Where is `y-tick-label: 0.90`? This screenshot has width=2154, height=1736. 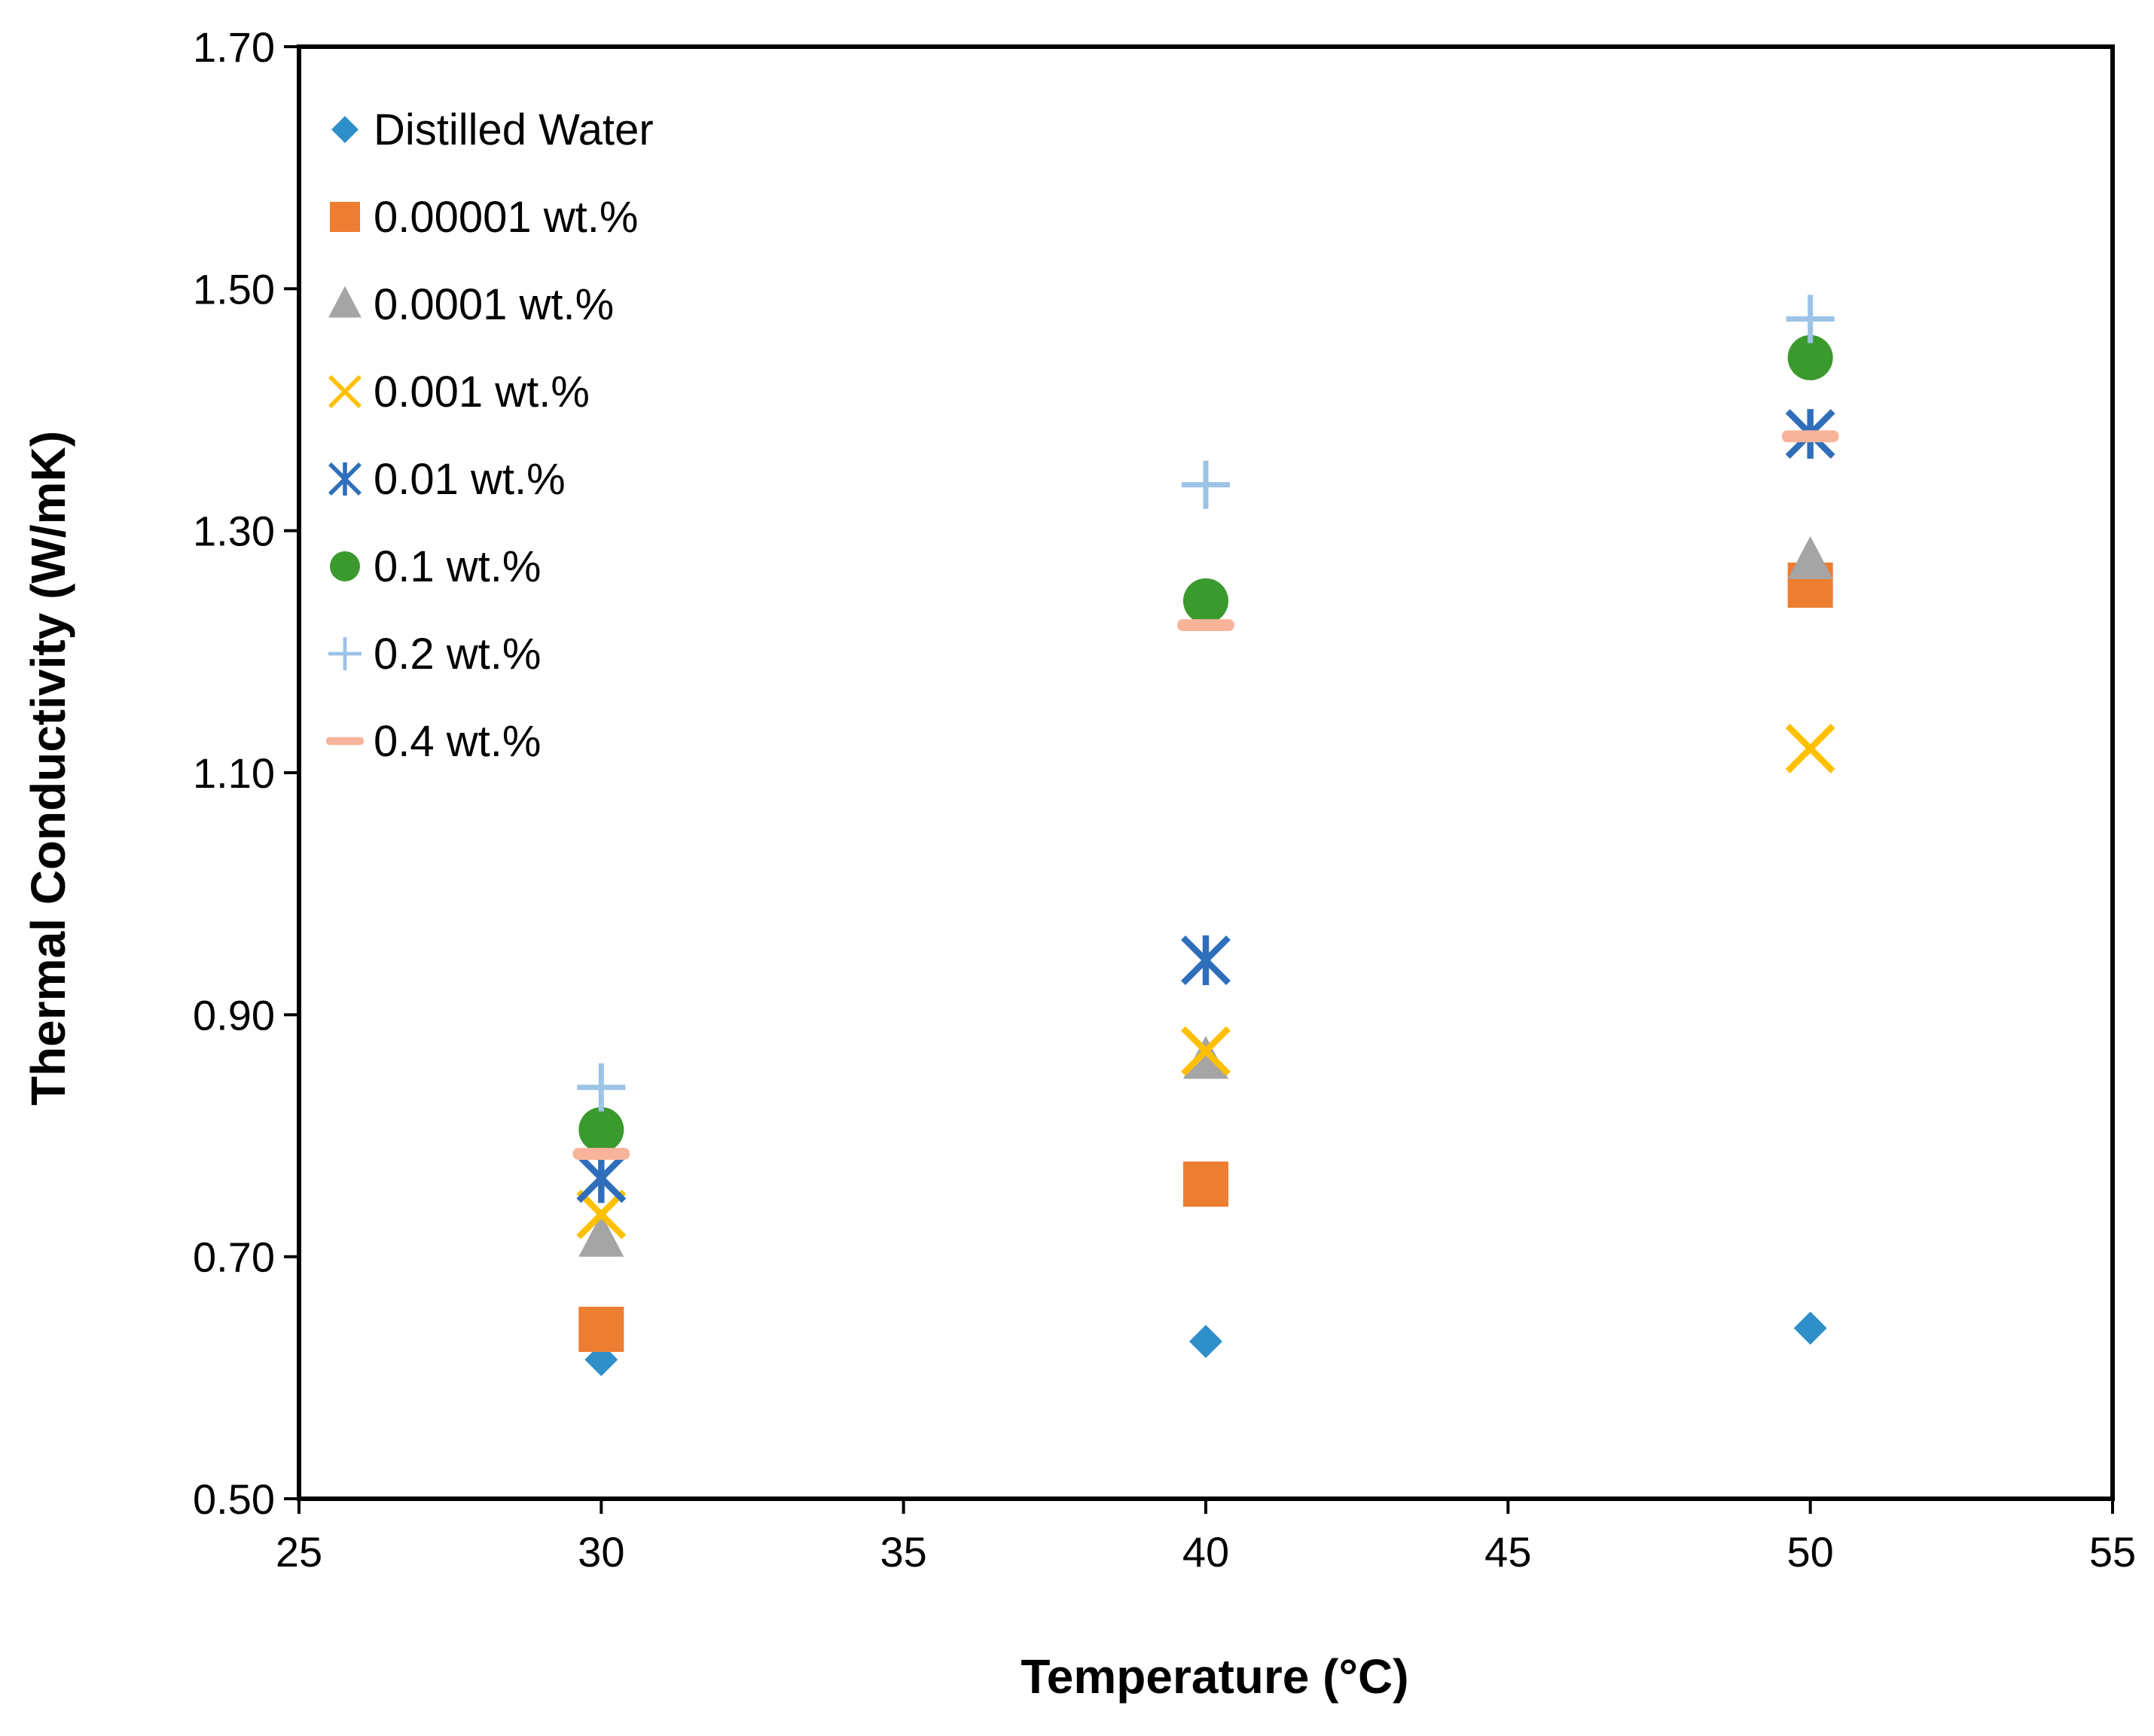 y-tick-label: 0.90 is located at coordinates (234, 1015).